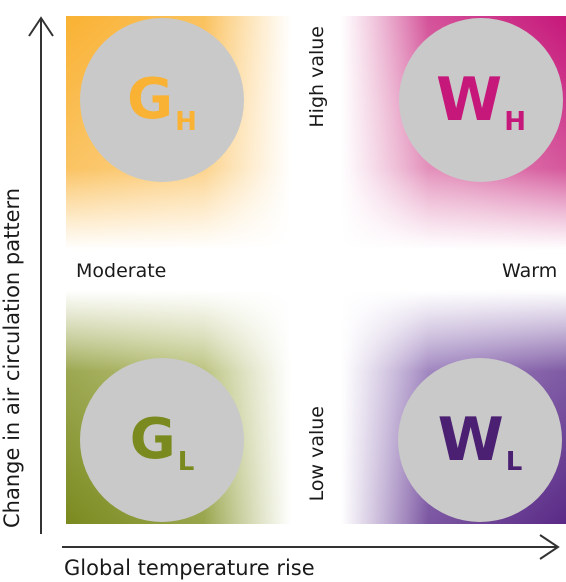 The image size is (566, 582). I want to click on scenario-g-high-sub: H, so click(186, 122).